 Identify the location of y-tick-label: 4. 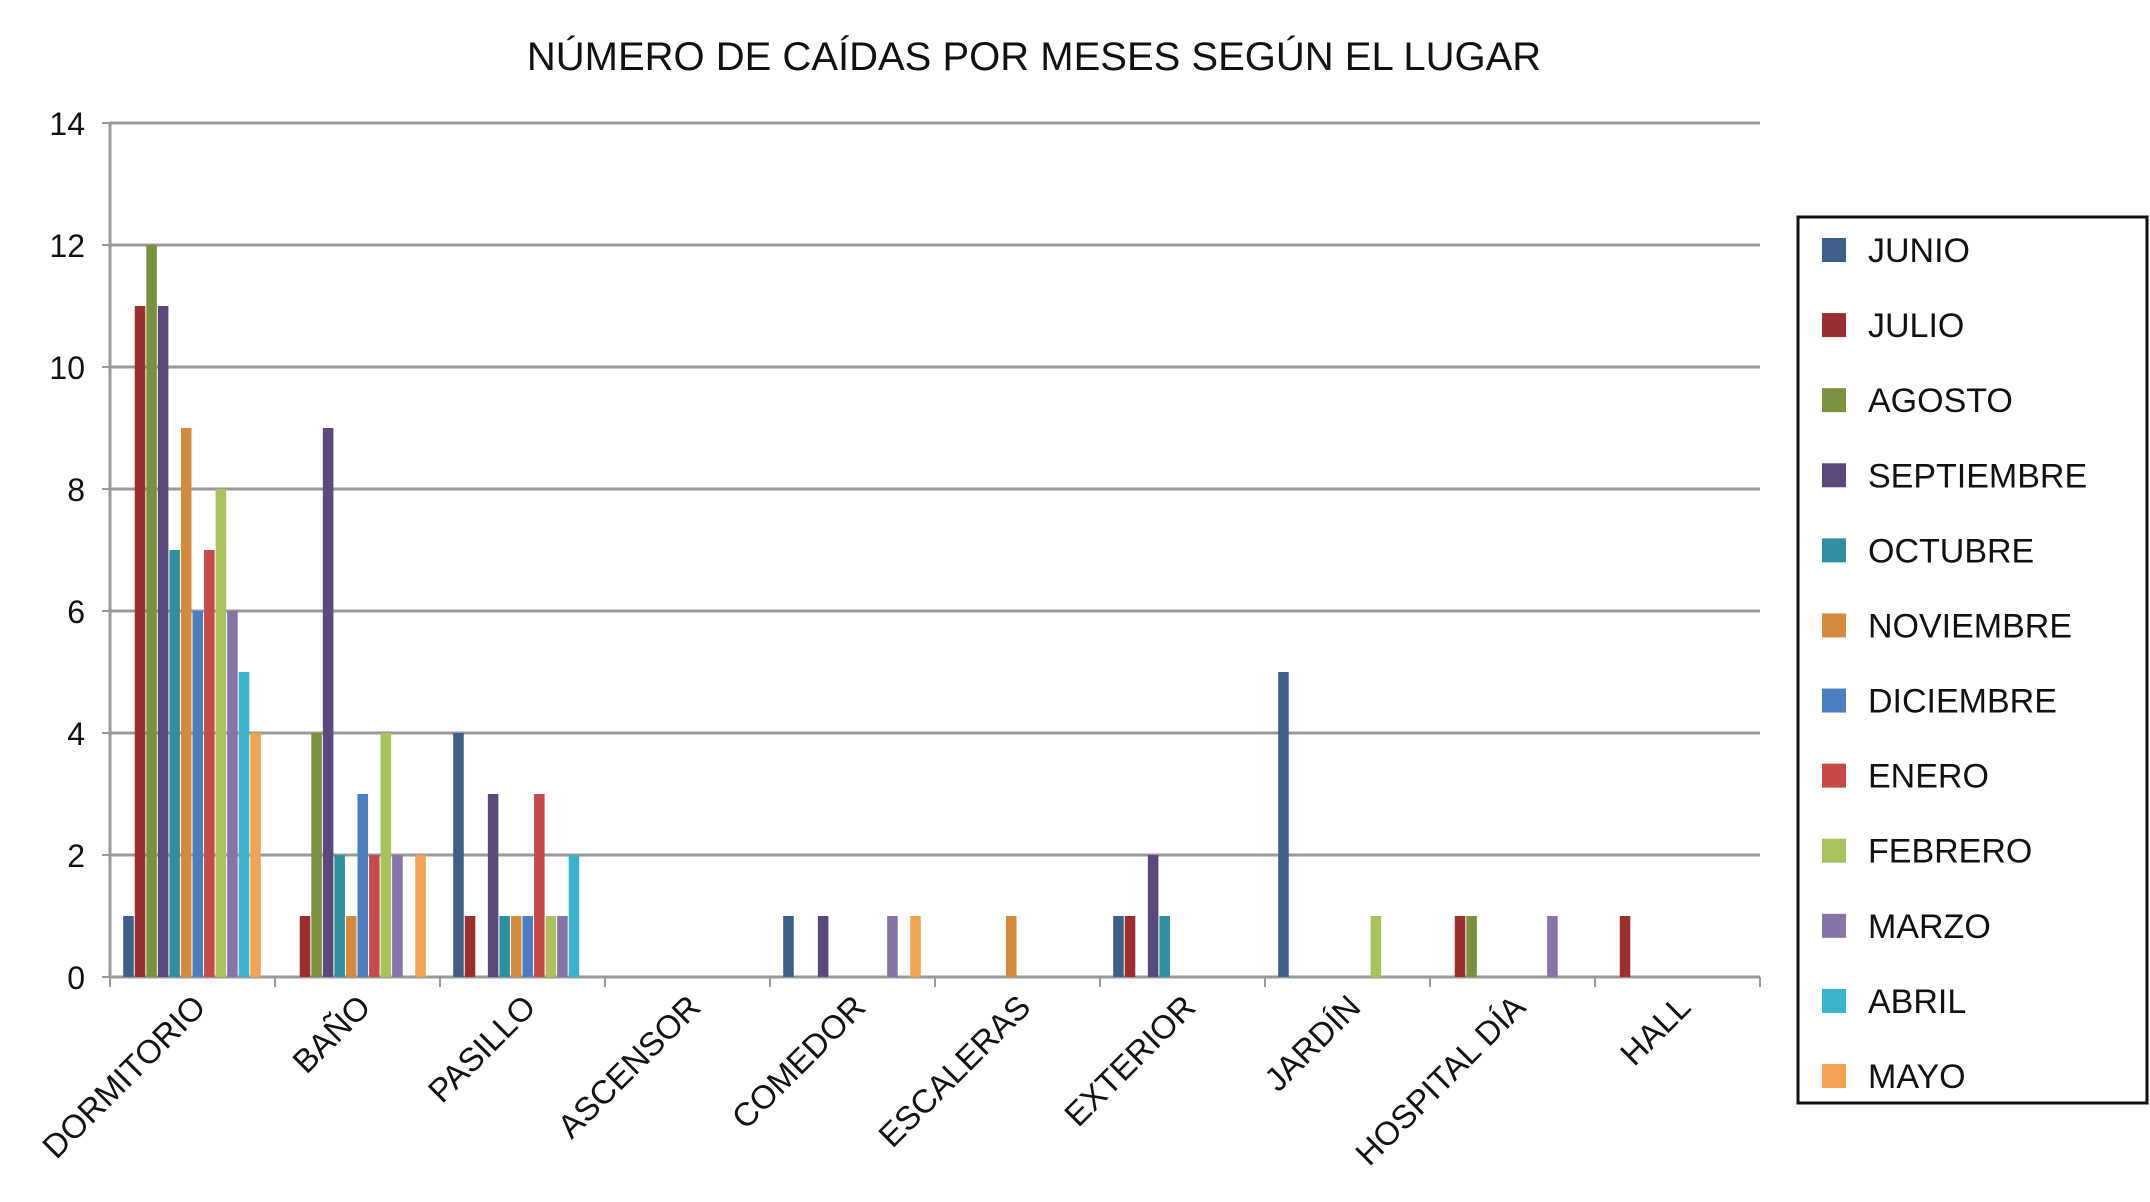
(76, 734).